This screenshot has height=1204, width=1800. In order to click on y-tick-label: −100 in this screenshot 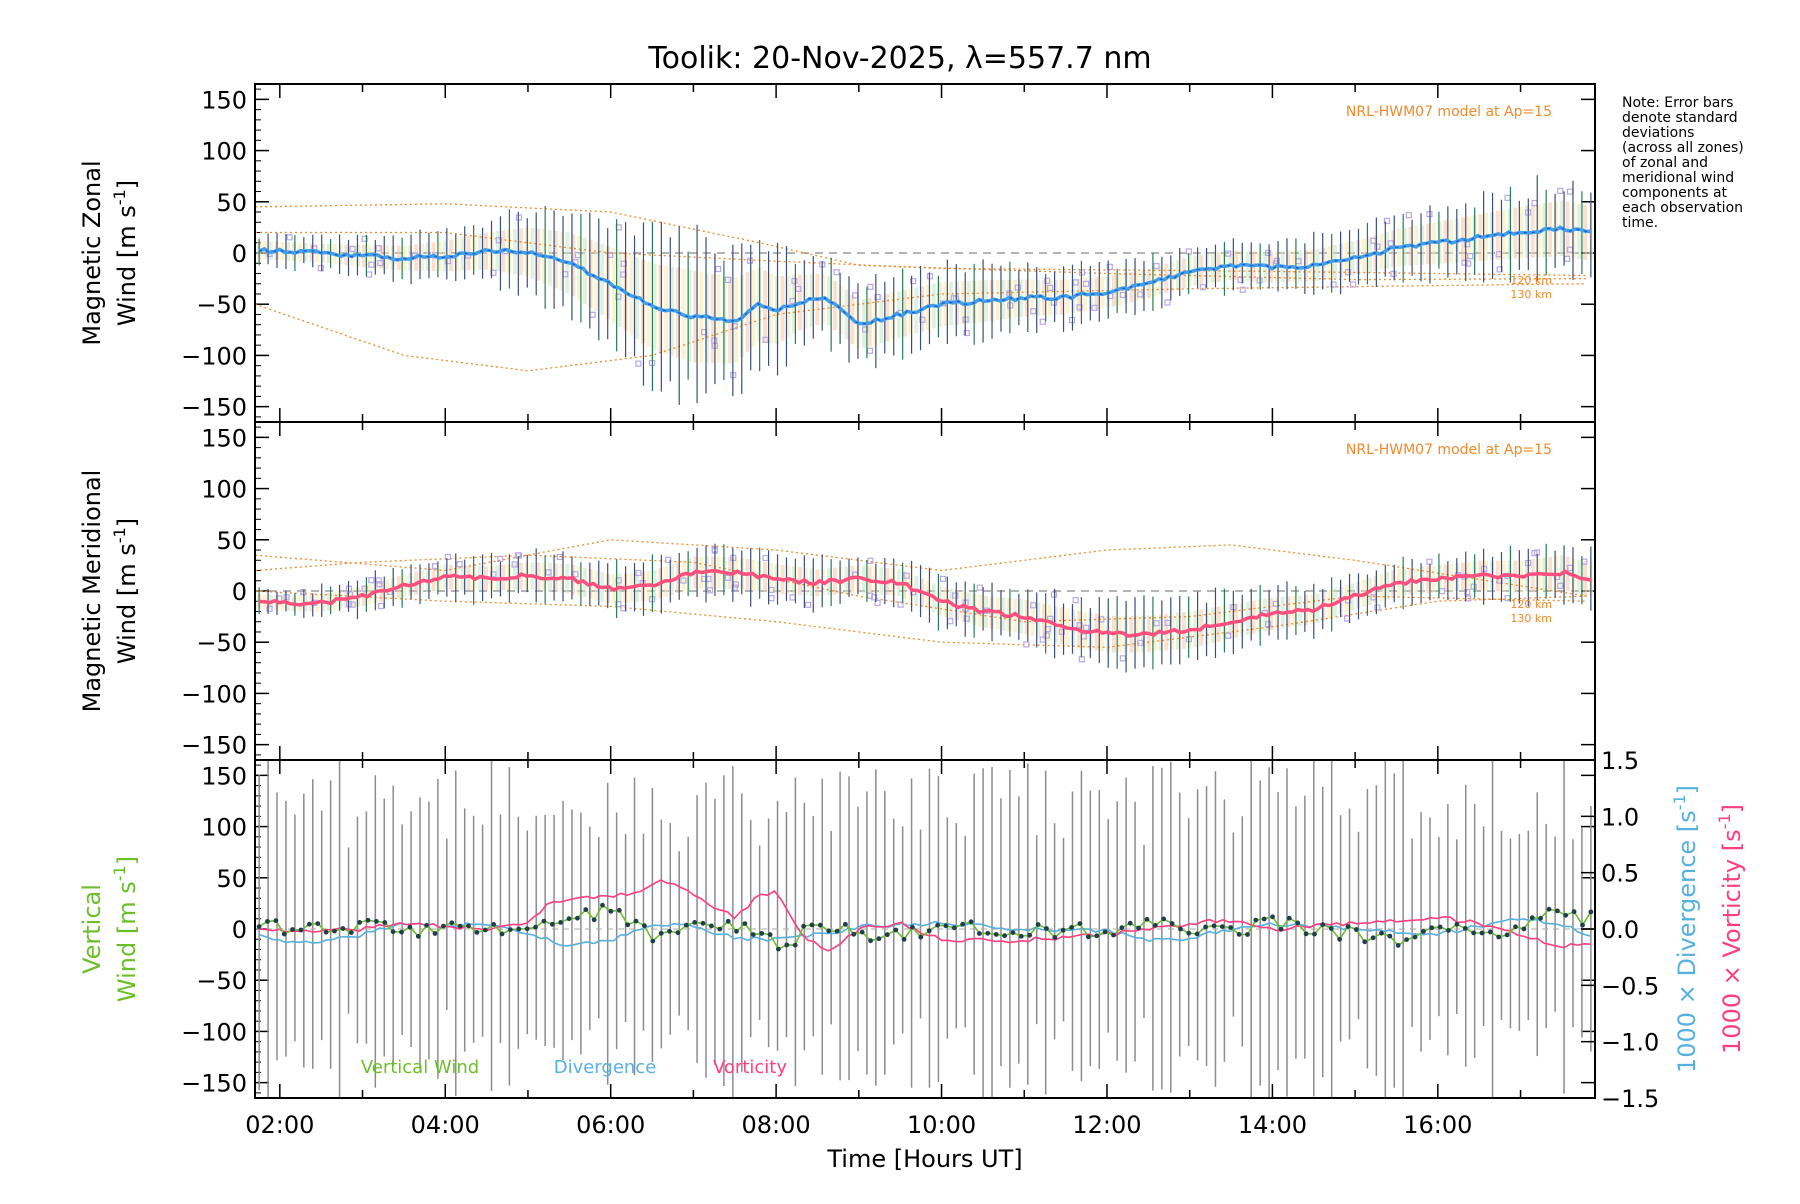, I will do `click(214, 694)`.